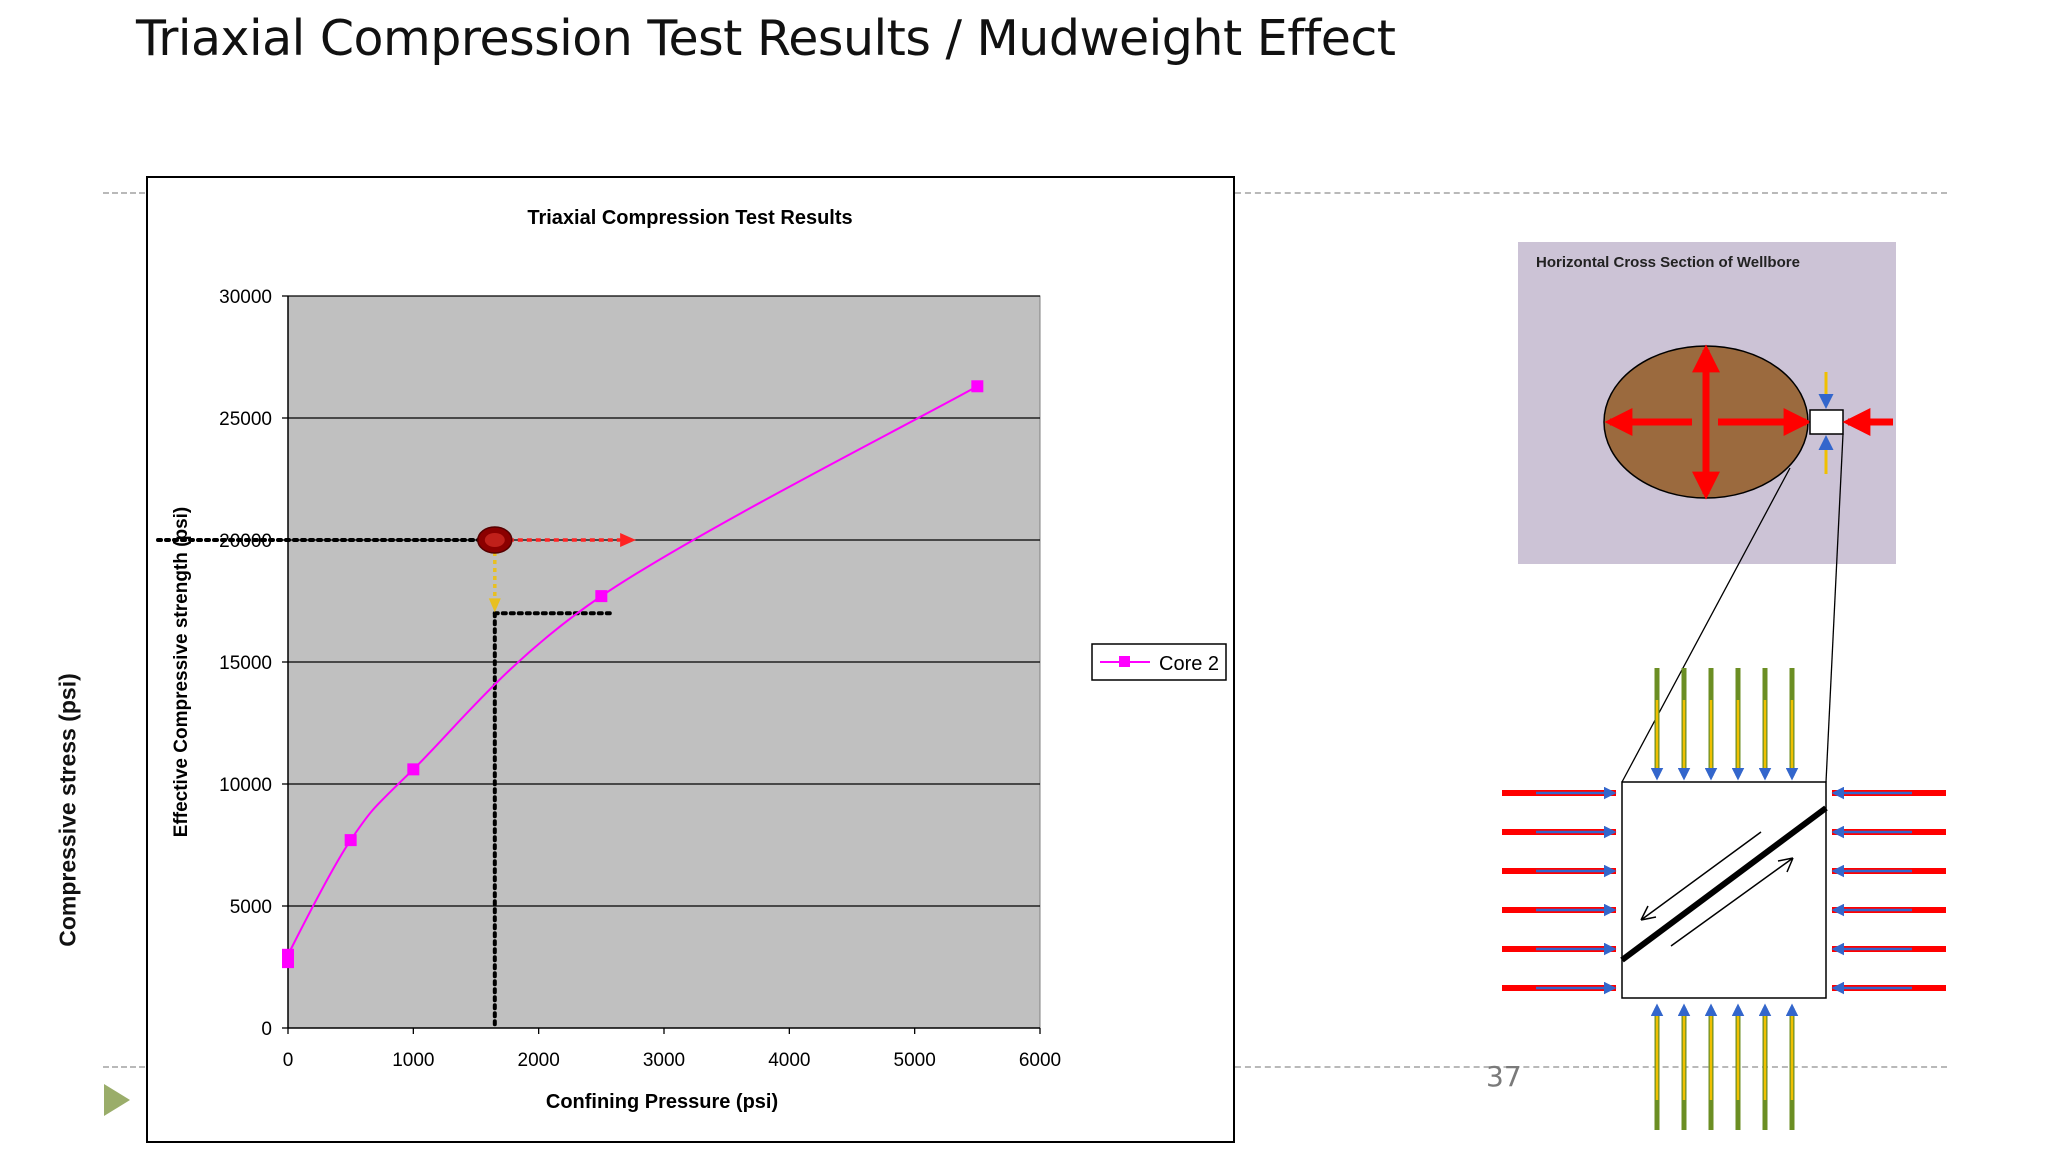  I want to click on x-tick-label: 4000, so click(789, 1060).